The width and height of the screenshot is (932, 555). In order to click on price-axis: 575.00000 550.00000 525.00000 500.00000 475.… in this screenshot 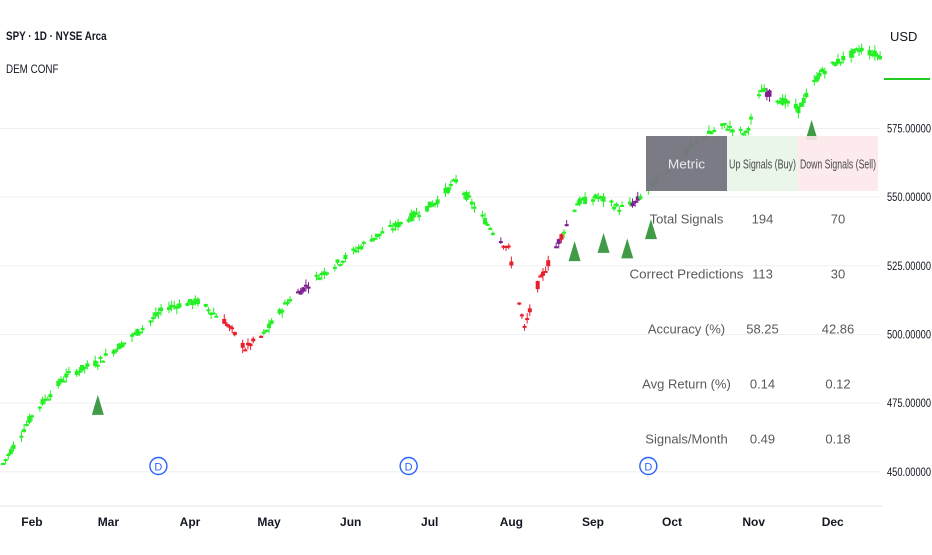, I will do `click(907, 275)`.